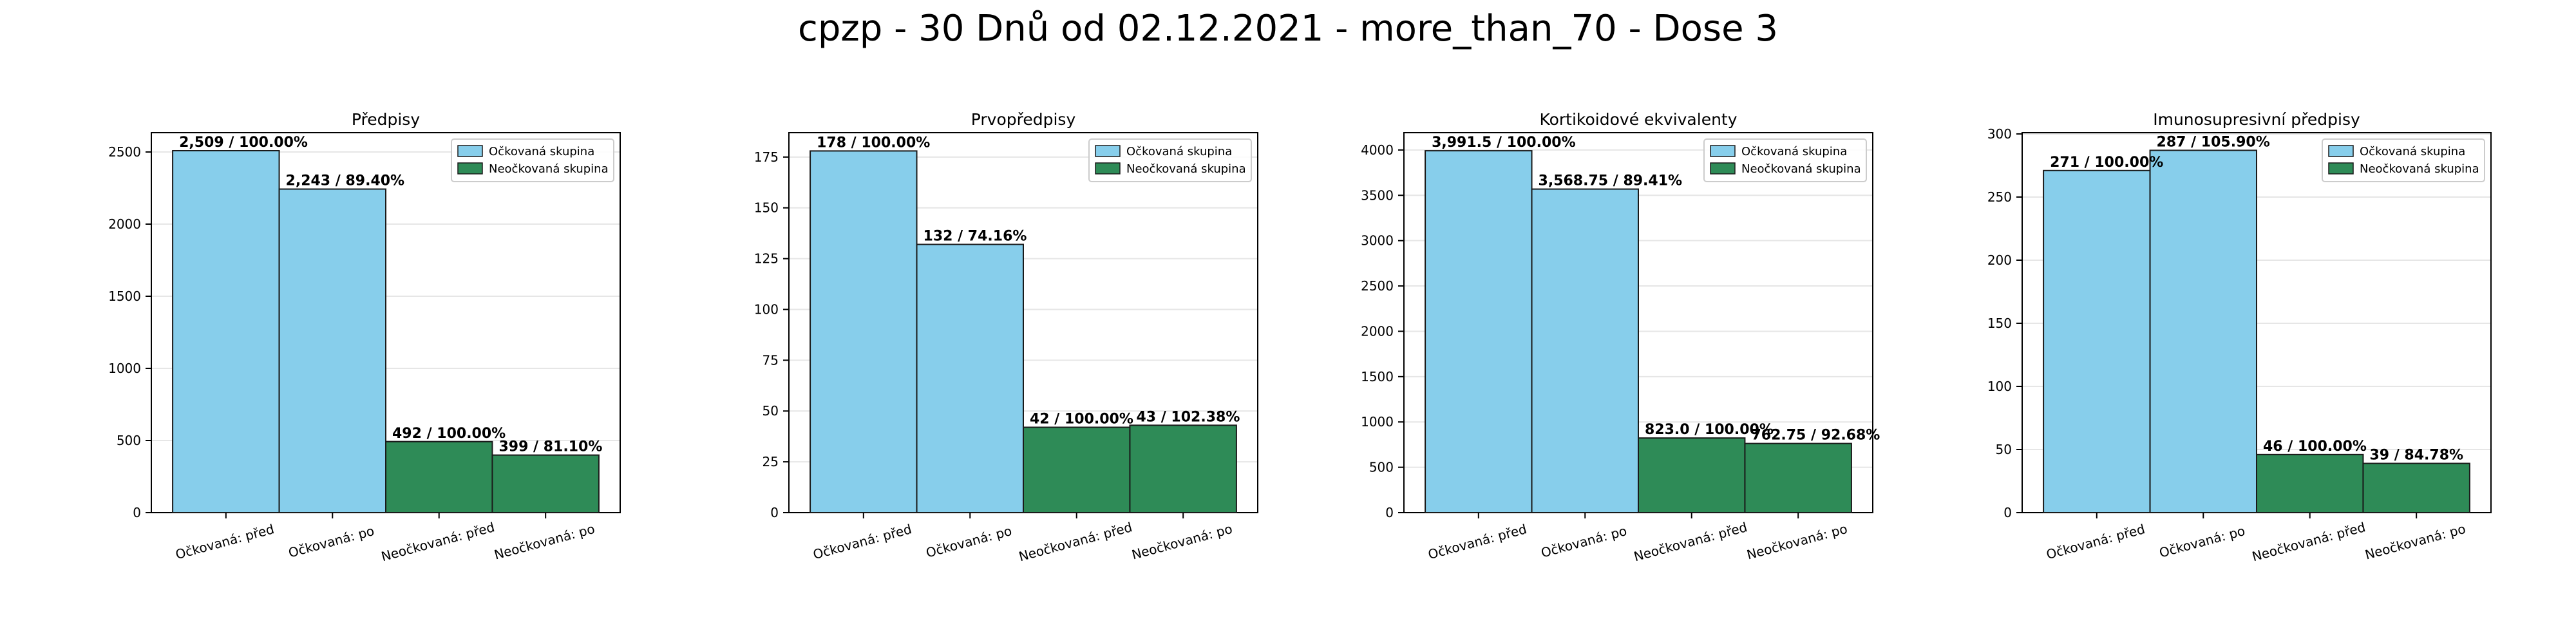 The height and width of the screenshot is (644, 2576). What do you see at coordinates (771, 462) in the screenshot?
I see `y-tick-label: 25` at bounding box center [771, 462].